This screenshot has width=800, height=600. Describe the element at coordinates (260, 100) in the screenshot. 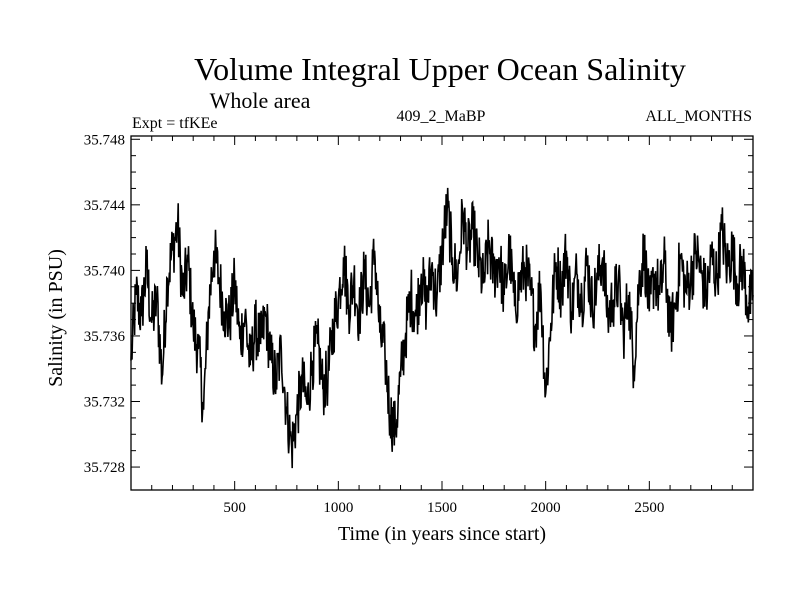

I see `chart-subtitle: Whole area` at that location.